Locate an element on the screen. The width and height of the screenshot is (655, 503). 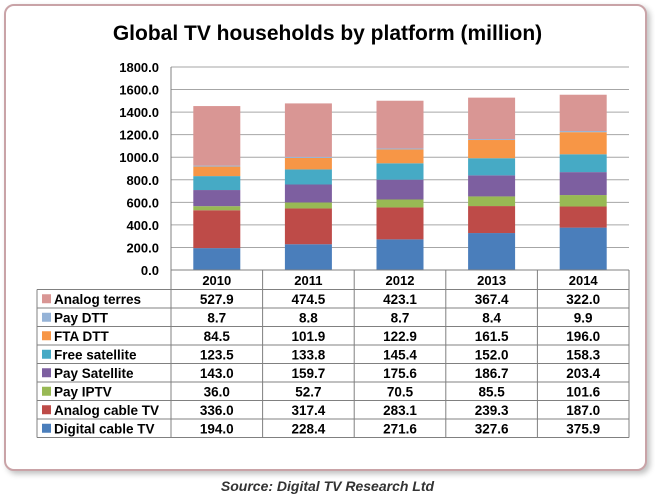
data-table-cell: 228.4 is located at coordinates (309, 428).